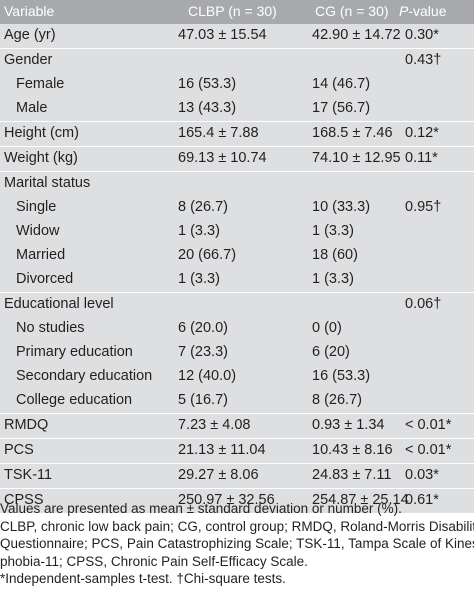  Describe the element at coordinates (28, 60) in the screenshot. I see `row-label: Gender` at that location.